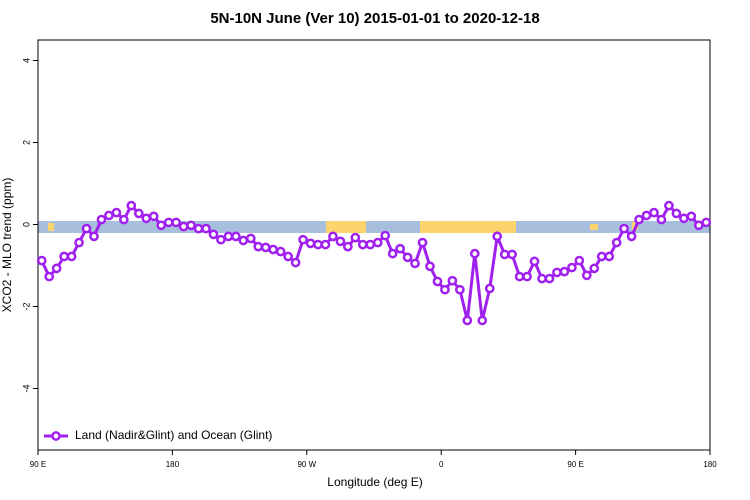 The width and height of the screenshot is (750, 500). I want to click on x-axis-label: Longitude (deg E), so click(374, 482).